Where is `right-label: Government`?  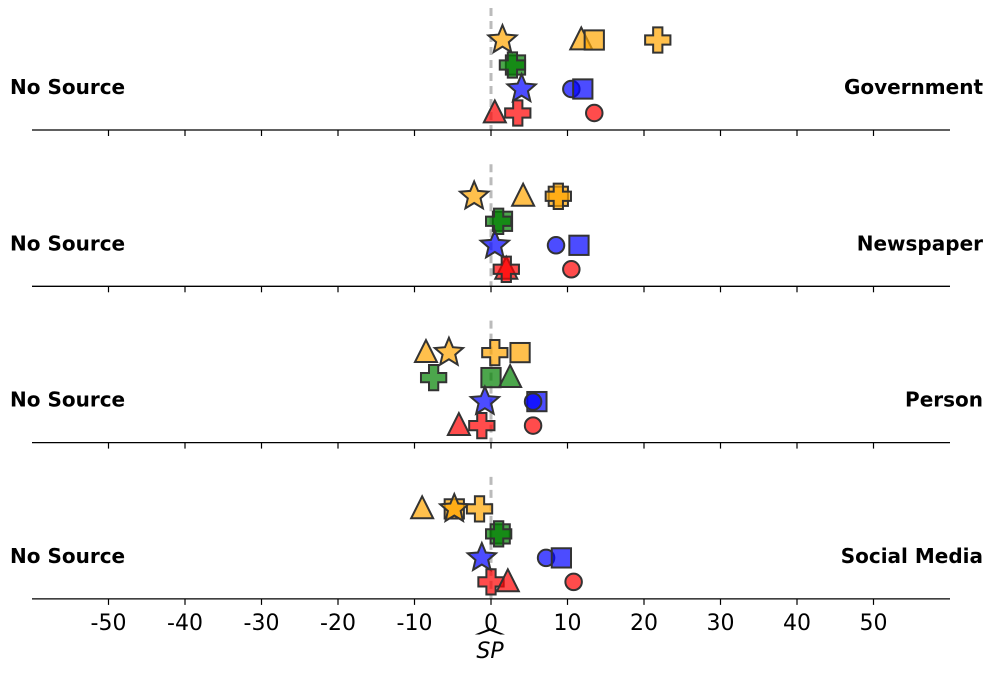 right-label: Government is located at coordinates (914, 87).